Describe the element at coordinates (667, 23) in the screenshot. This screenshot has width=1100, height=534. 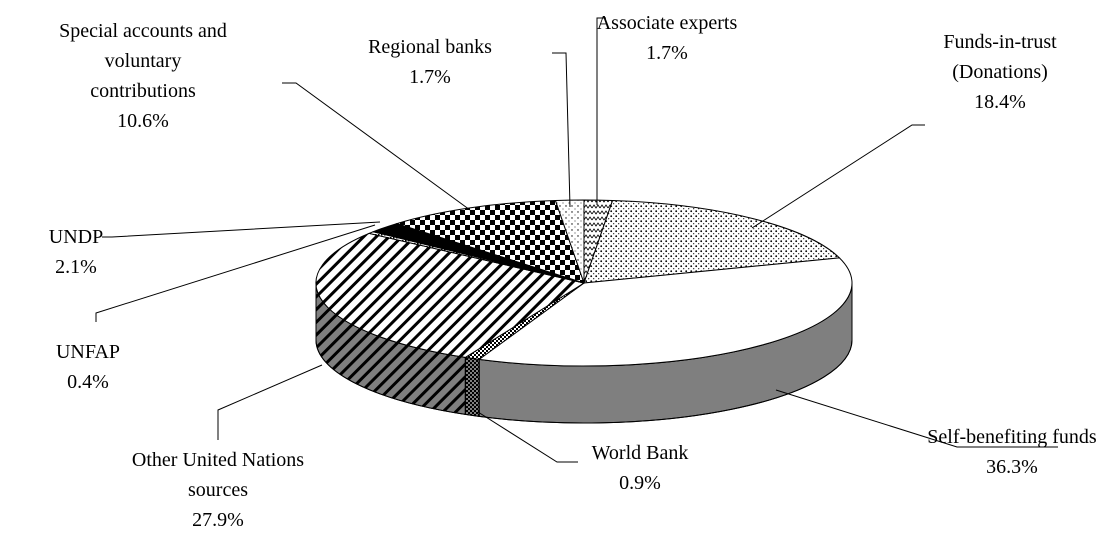
I see `category-name: Associate experts` at that location.